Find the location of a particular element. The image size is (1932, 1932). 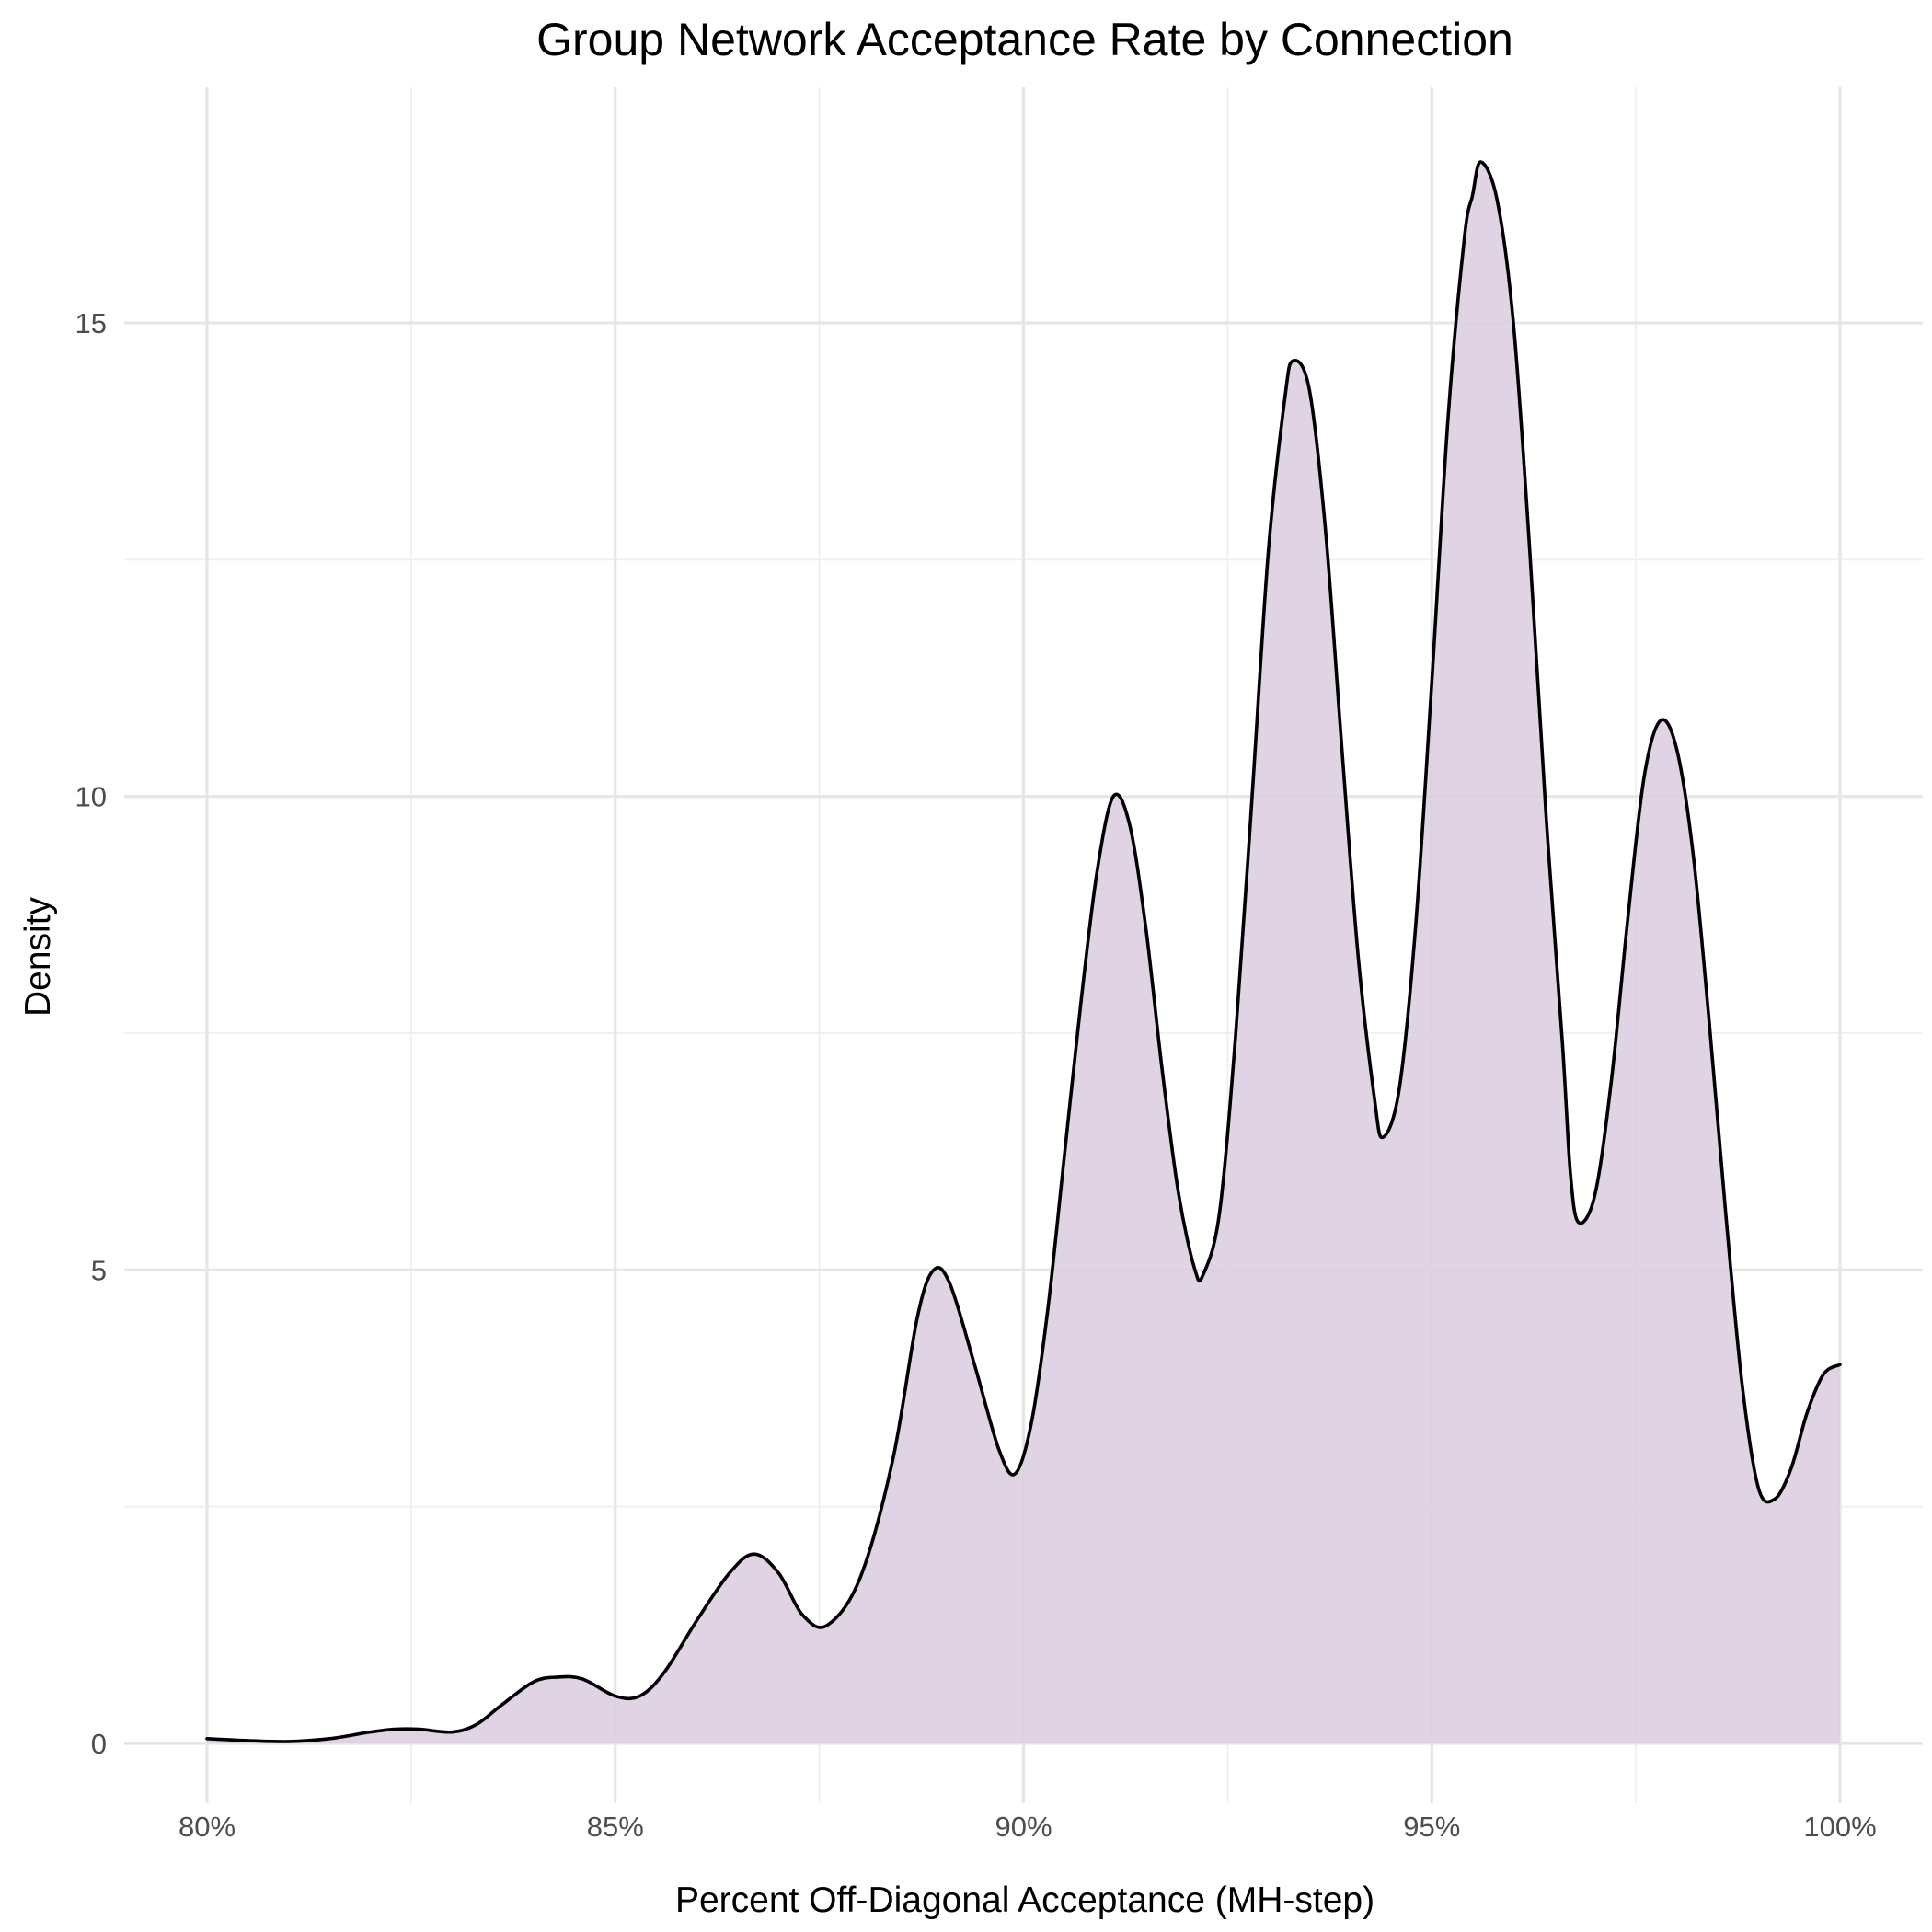

y-tick-label: 10 is located at coordinates (91, 797).